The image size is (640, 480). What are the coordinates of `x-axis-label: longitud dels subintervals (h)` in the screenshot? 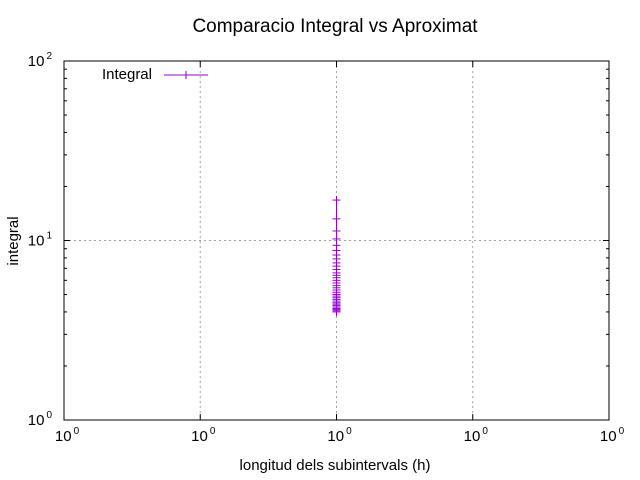 It's located at (335, 465).